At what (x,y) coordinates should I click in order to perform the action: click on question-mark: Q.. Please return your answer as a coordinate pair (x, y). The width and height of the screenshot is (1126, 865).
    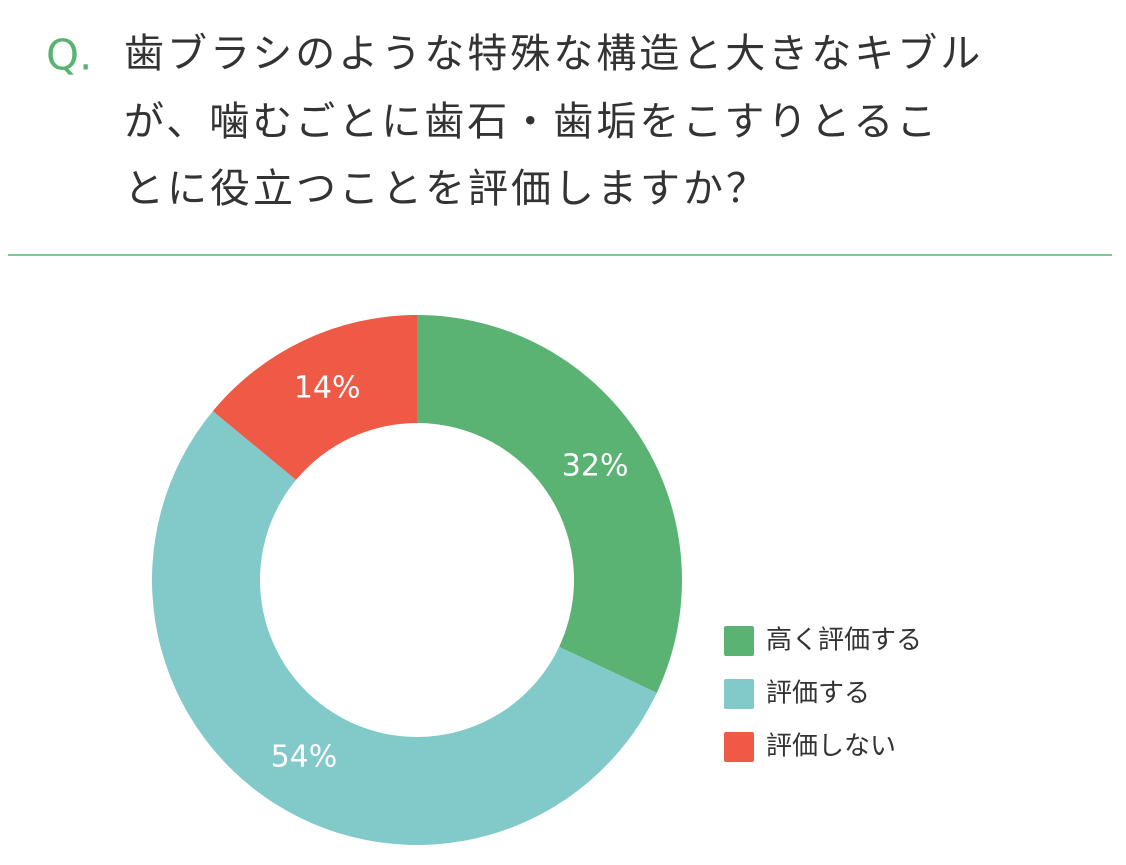
    Looking at the image, I should click on (69, 55).